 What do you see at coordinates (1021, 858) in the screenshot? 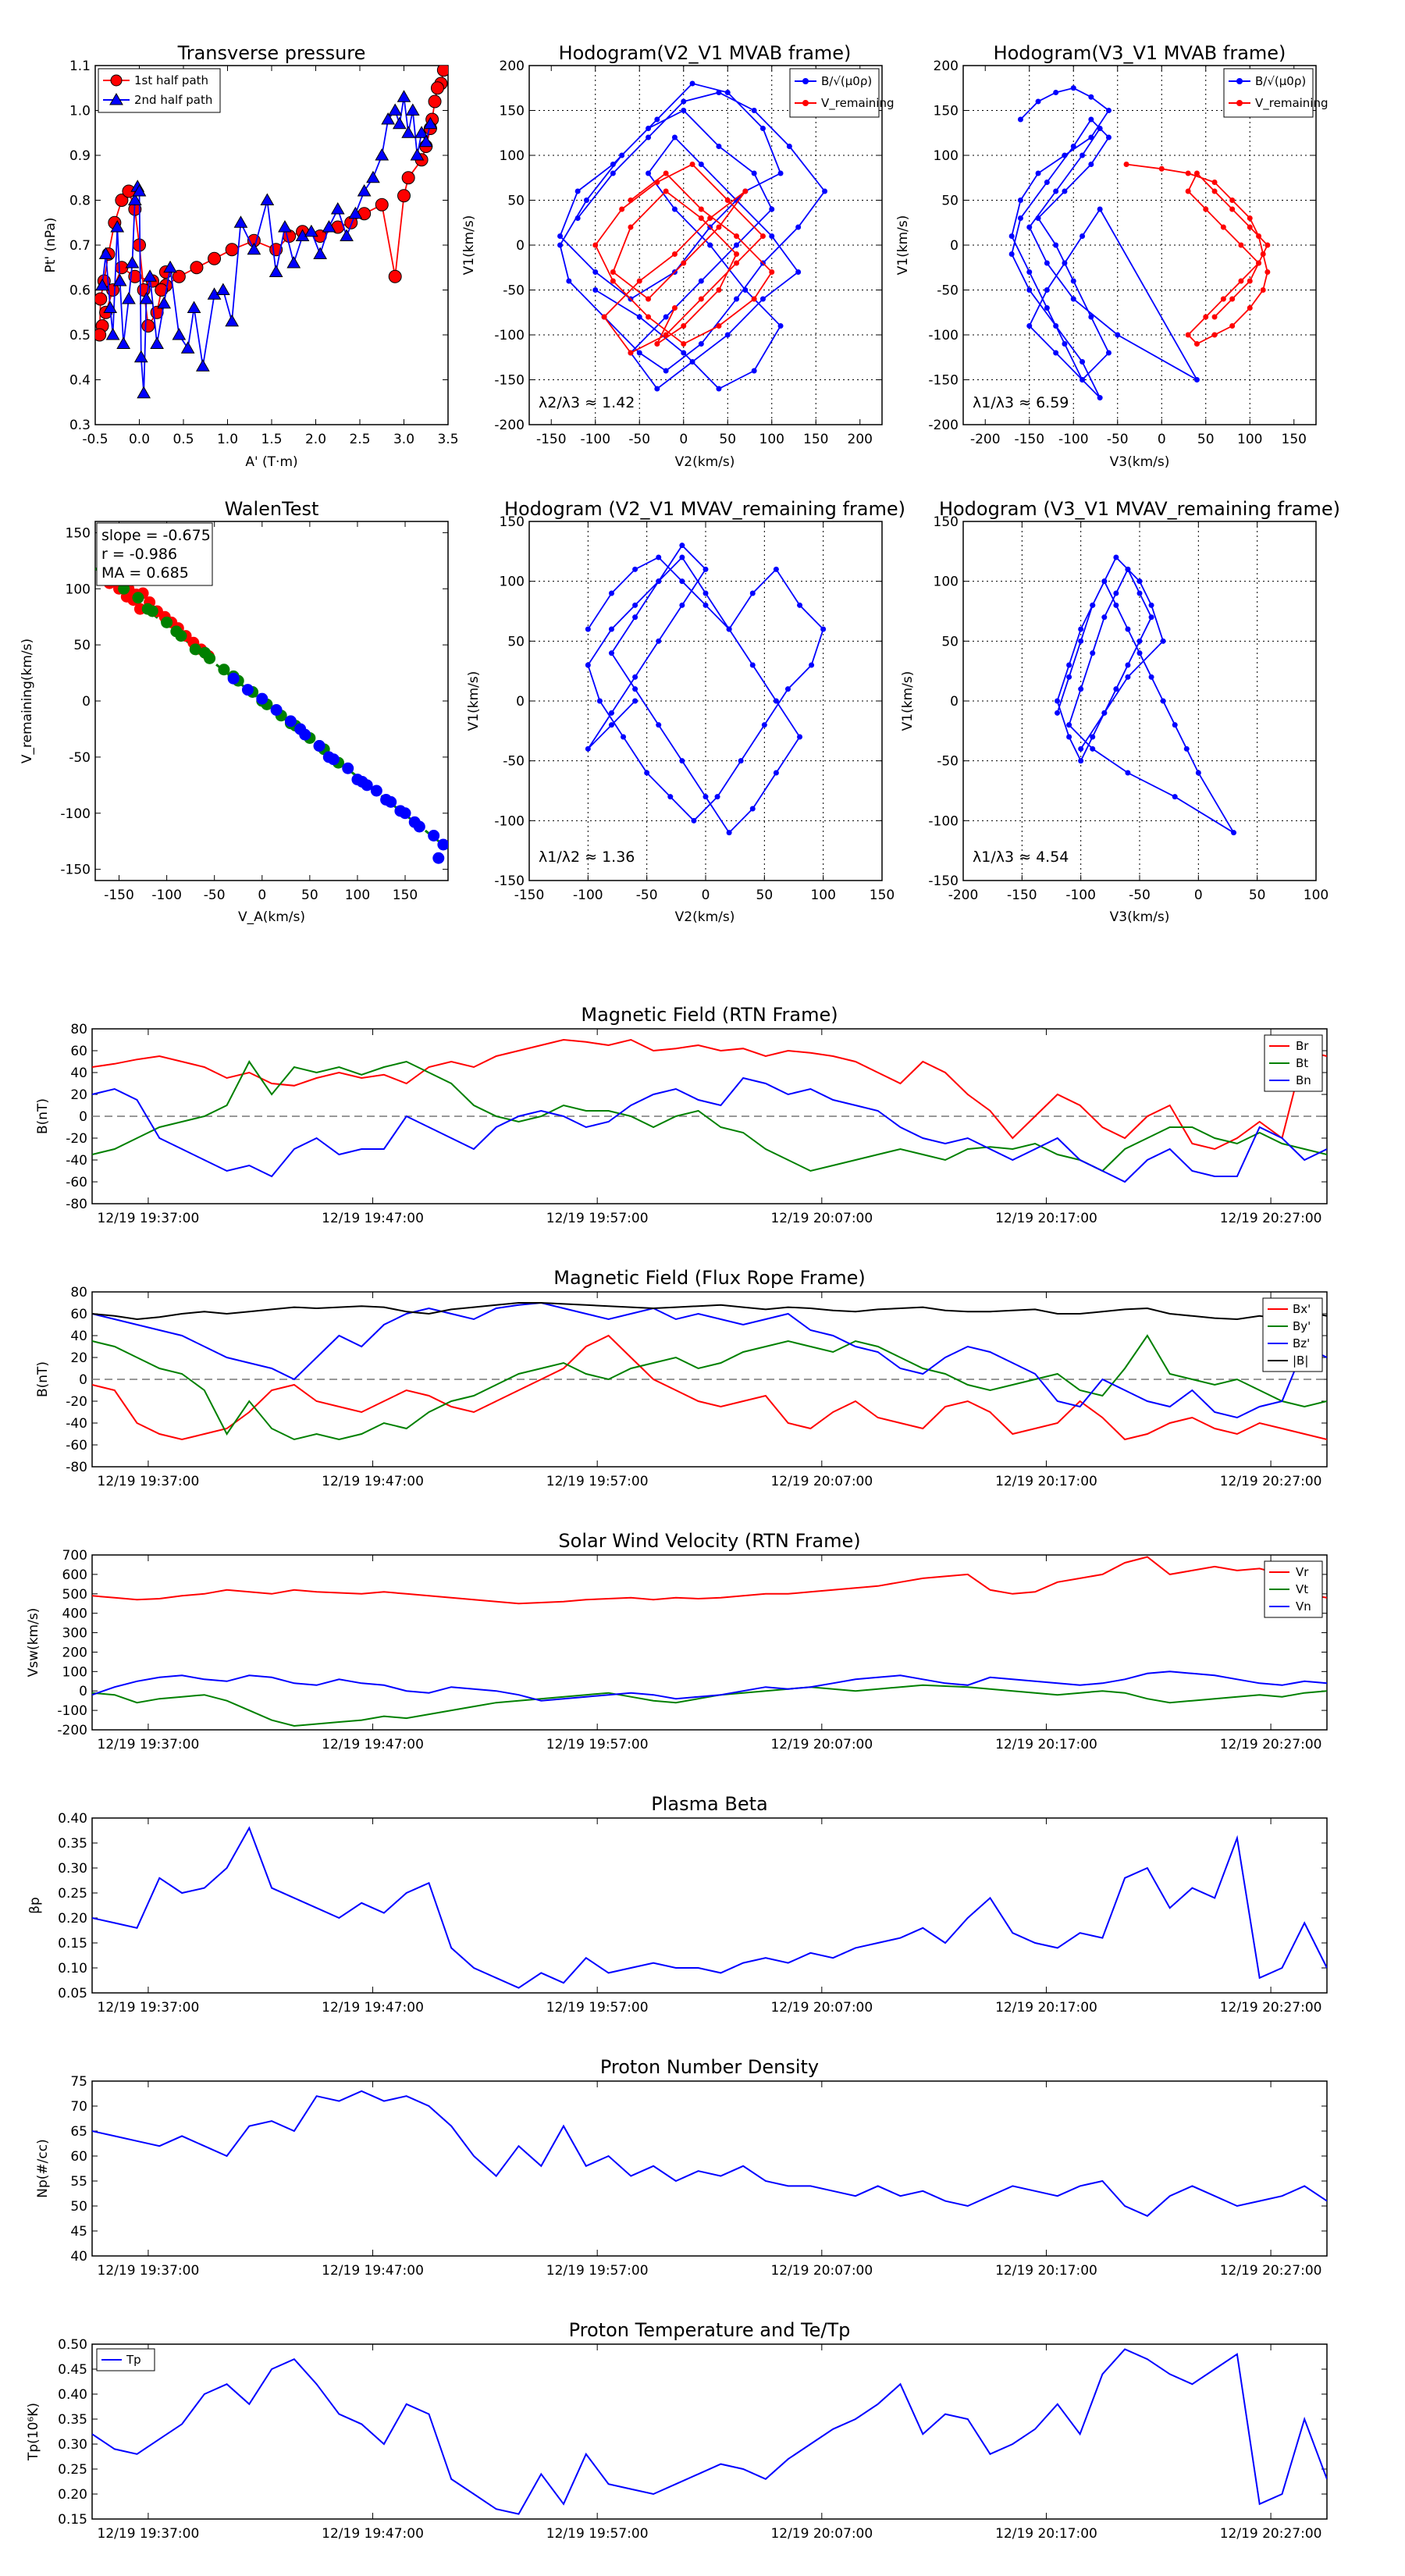
I see `h4-eigen-ratio: λ1/λ3 ≈ 4.54` at bounding box center [1021, 858].